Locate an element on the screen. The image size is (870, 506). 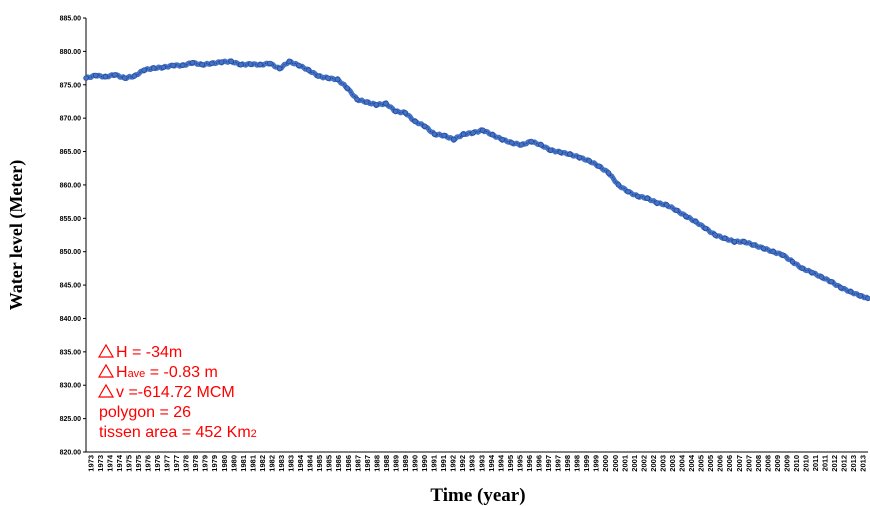
x-tick-label: 1982 is located at coordinates (262, 463).